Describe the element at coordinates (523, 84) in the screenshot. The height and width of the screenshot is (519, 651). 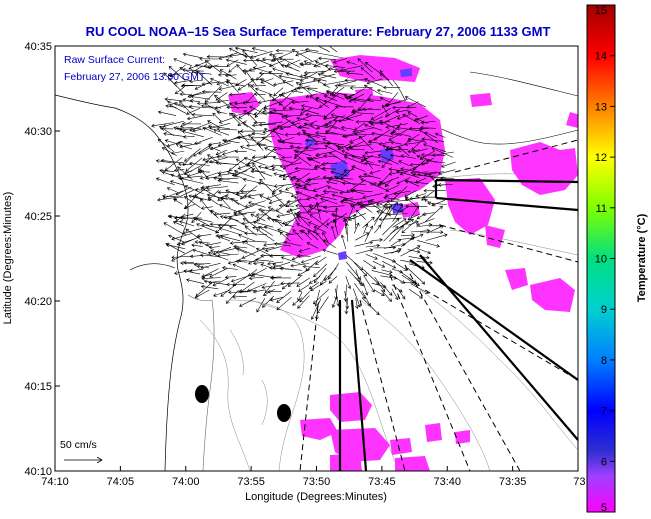
I see `long-island-shore` at that location.